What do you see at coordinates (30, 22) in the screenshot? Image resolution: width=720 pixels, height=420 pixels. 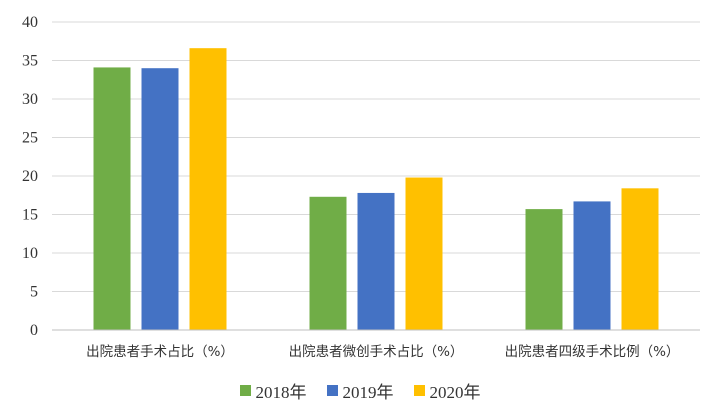 I see `y-tick-label: 40` at bounding box center [30, 22].